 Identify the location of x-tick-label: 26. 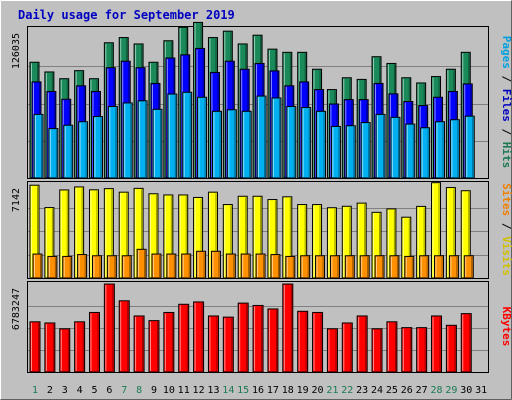
(407, 390).